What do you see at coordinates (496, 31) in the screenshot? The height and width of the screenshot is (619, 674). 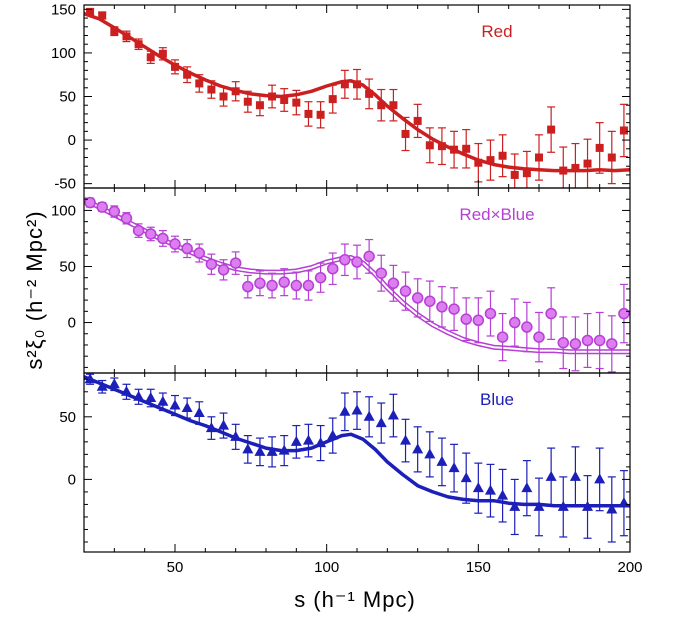 I see `panel-label: Red` at bounding box center [496, 31].